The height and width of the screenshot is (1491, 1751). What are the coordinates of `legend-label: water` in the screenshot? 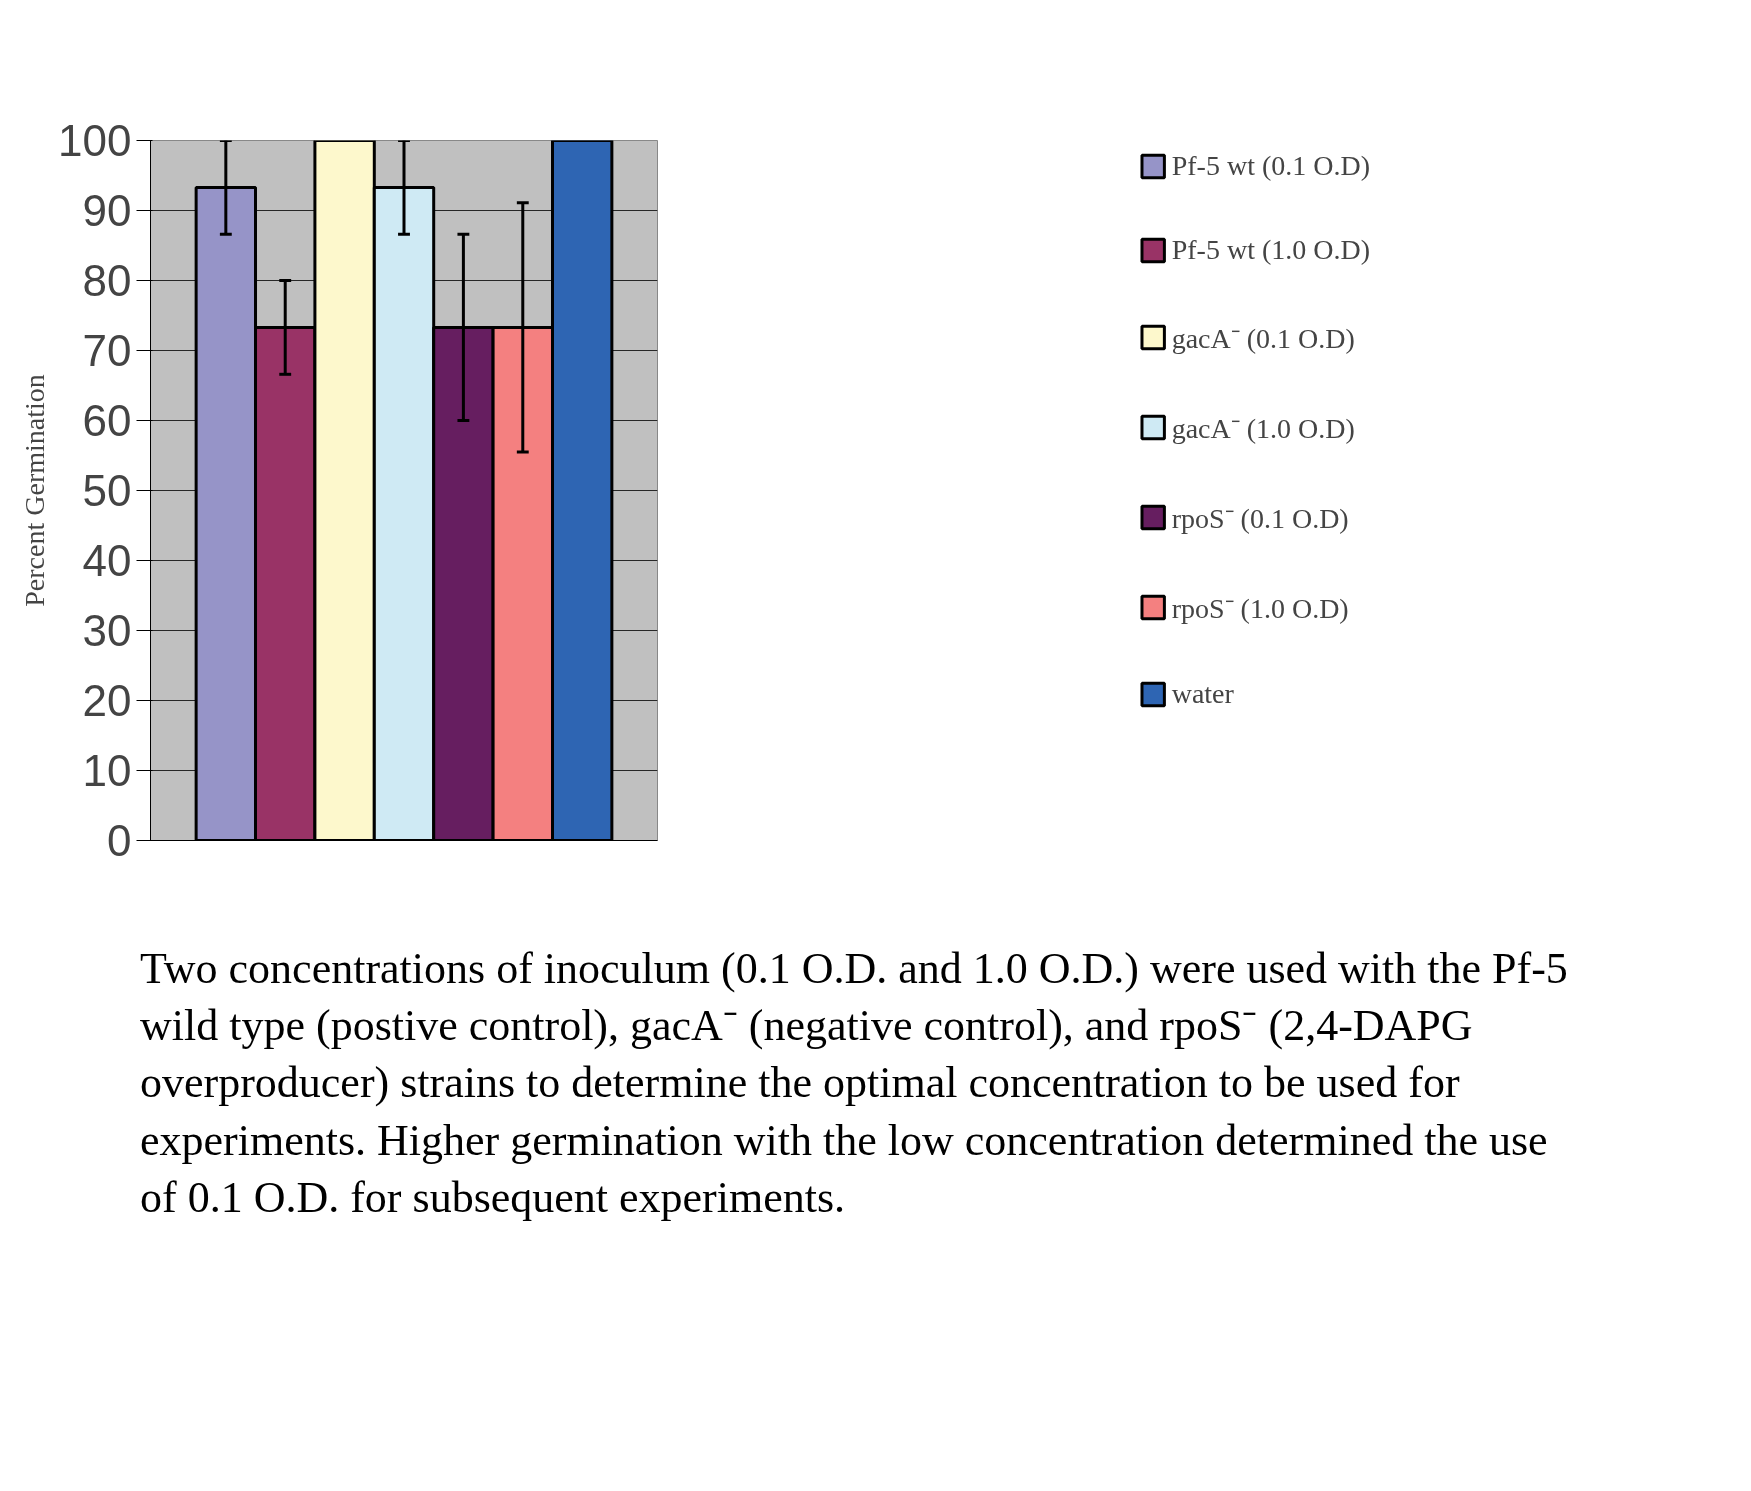 It's located at (1202, 694).